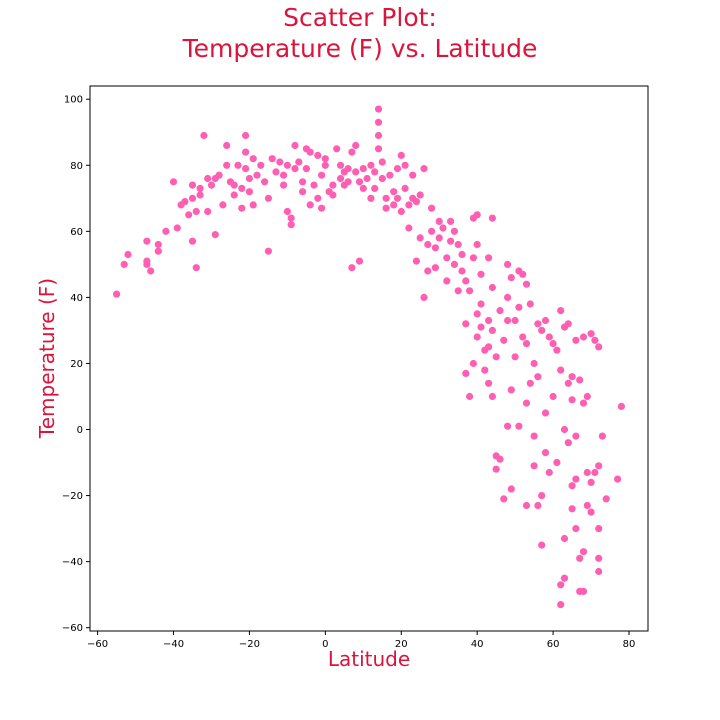 The height and width of the screenshot is (720, 720). What do you see at coordinates (76, 364) in the screenshot?
I see `y-axis-ticks: −60 −40 −20 0 20 40 60 80 100` at bounding box center [76, 364].